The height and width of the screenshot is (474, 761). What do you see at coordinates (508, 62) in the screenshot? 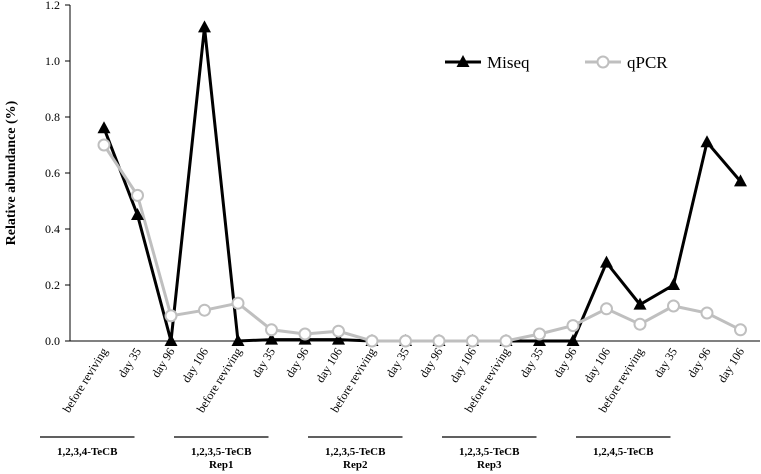
I see `legend-label: Miseq` at bounding box center [508, 62].